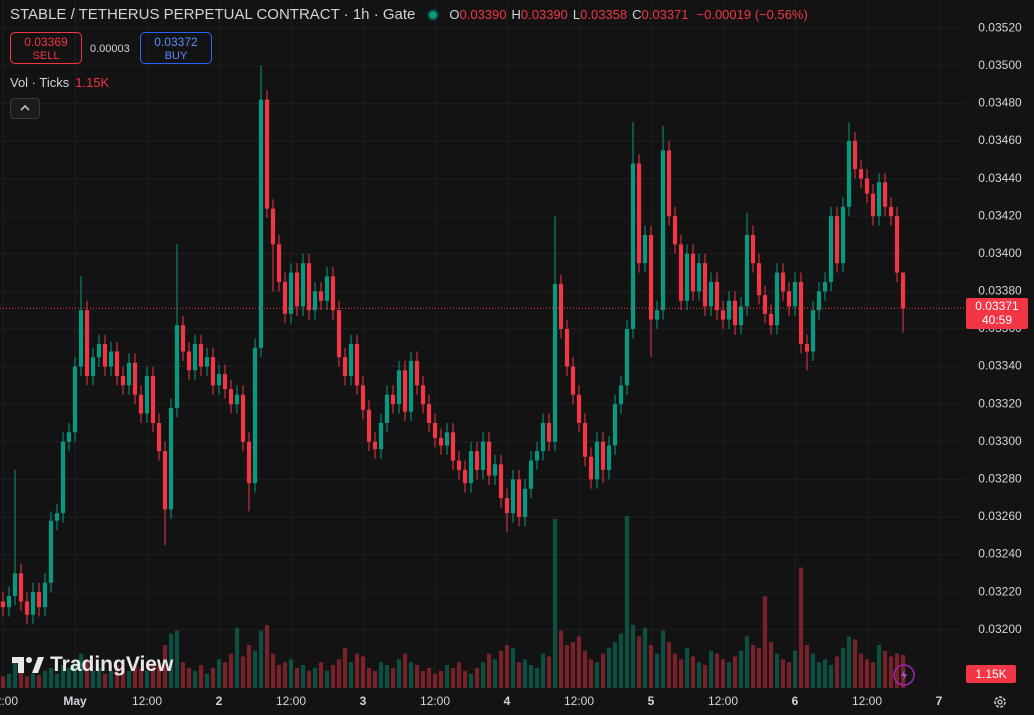 The image size is (1034, 715). What do you see at coordinates (59, 82) in the screenshot?
I see `indicator-legend: Vol · Ticks 1.15K` at bounding box center [59, 82].